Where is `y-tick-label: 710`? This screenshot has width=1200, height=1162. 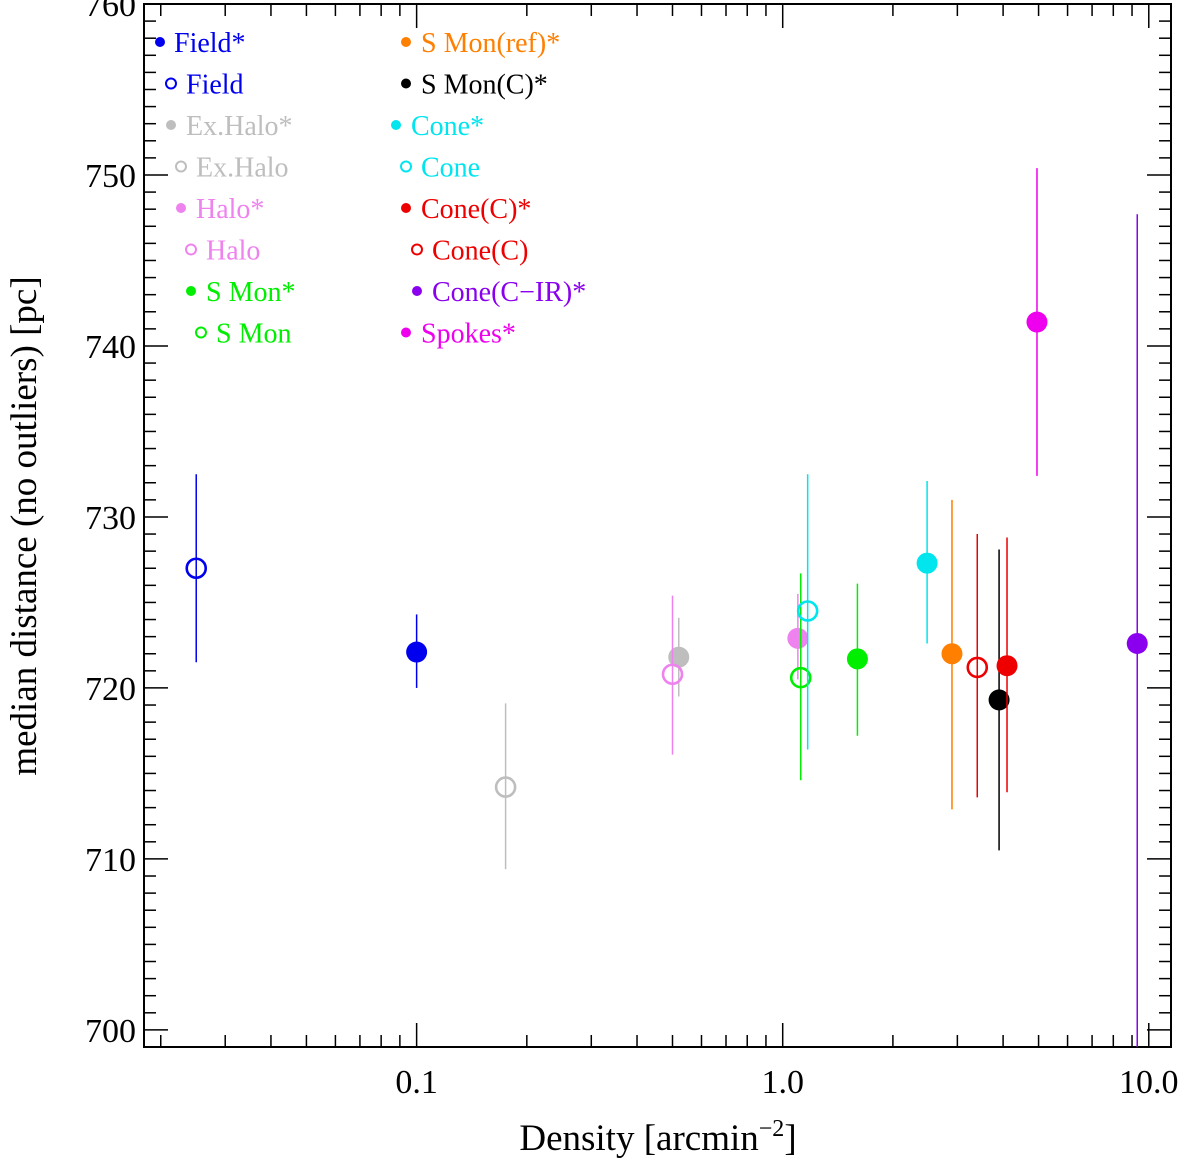
y-tick-label: 710 is located at coordinates (110, 860).